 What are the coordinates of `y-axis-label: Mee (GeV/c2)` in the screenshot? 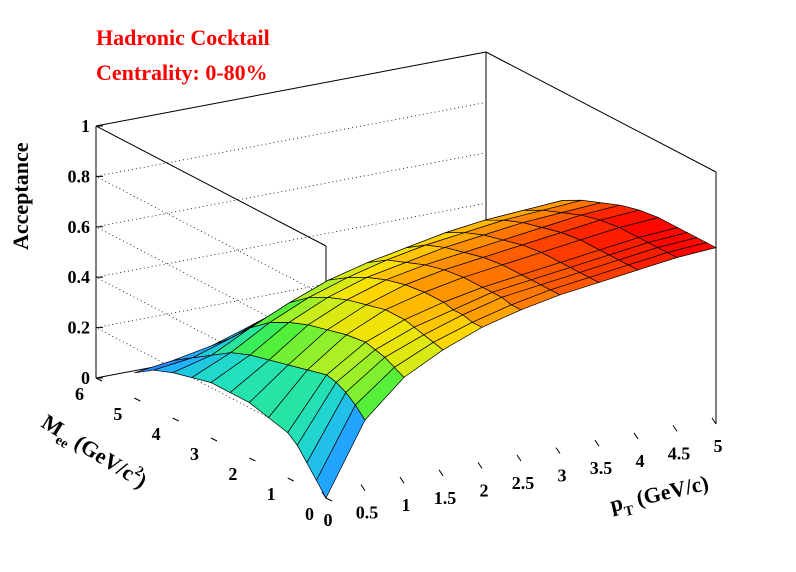 It's located at (93, 452).